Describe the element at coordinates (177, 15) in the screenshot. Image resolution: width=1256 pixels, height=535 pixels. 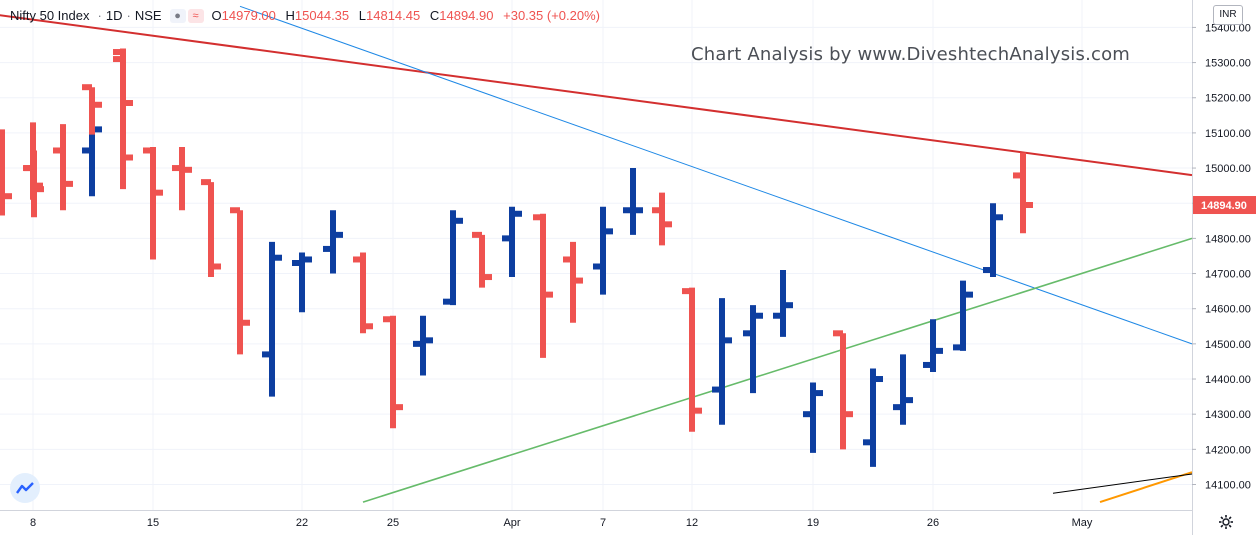
I see `eye-icon: ●` at that location.